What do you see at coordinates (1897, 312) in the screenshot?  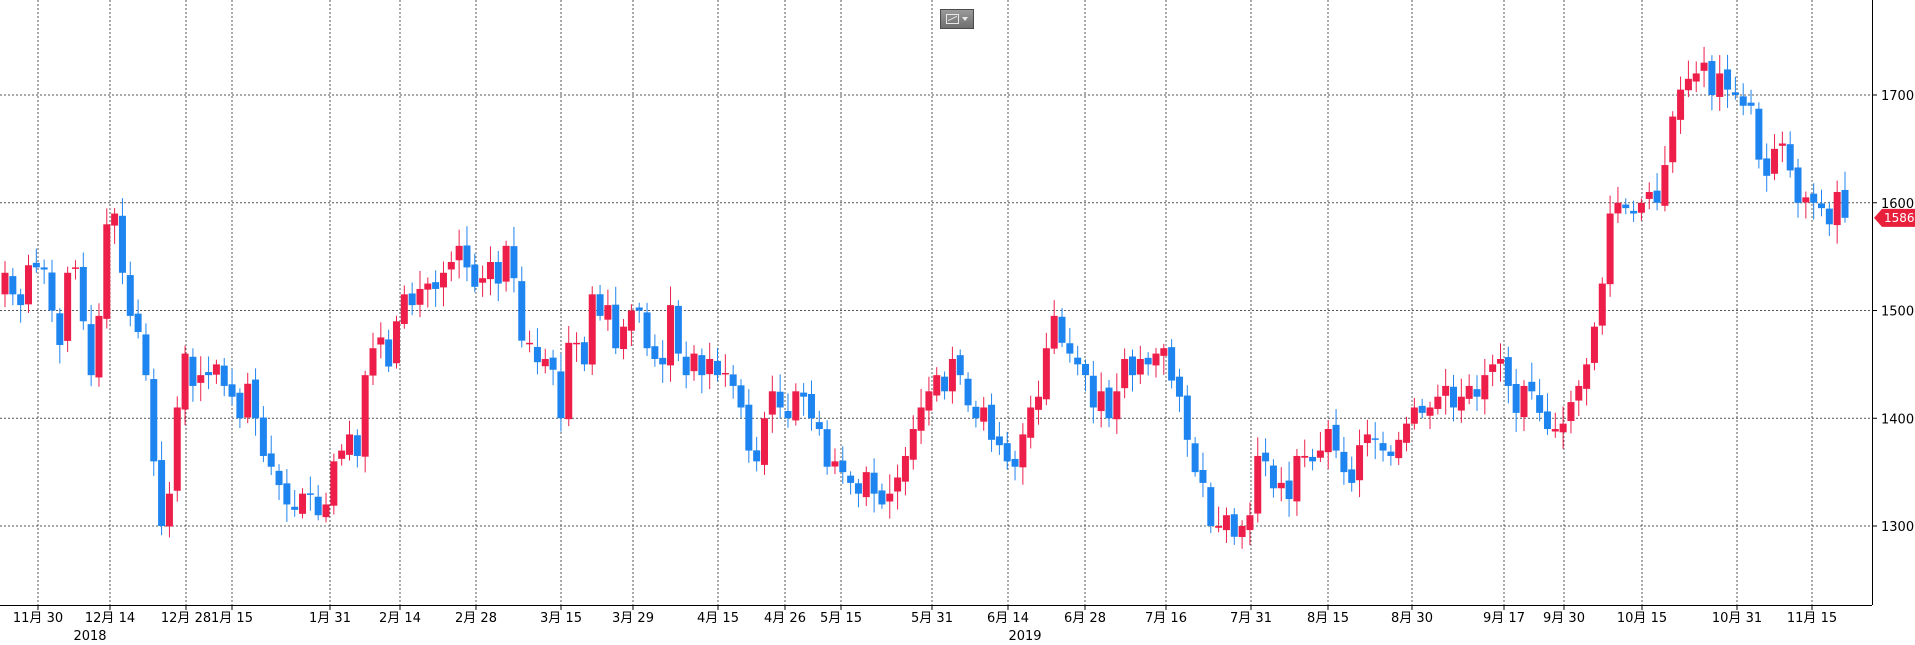 I see `y-tick-label: 1500` at bounding box center [1897, 312].